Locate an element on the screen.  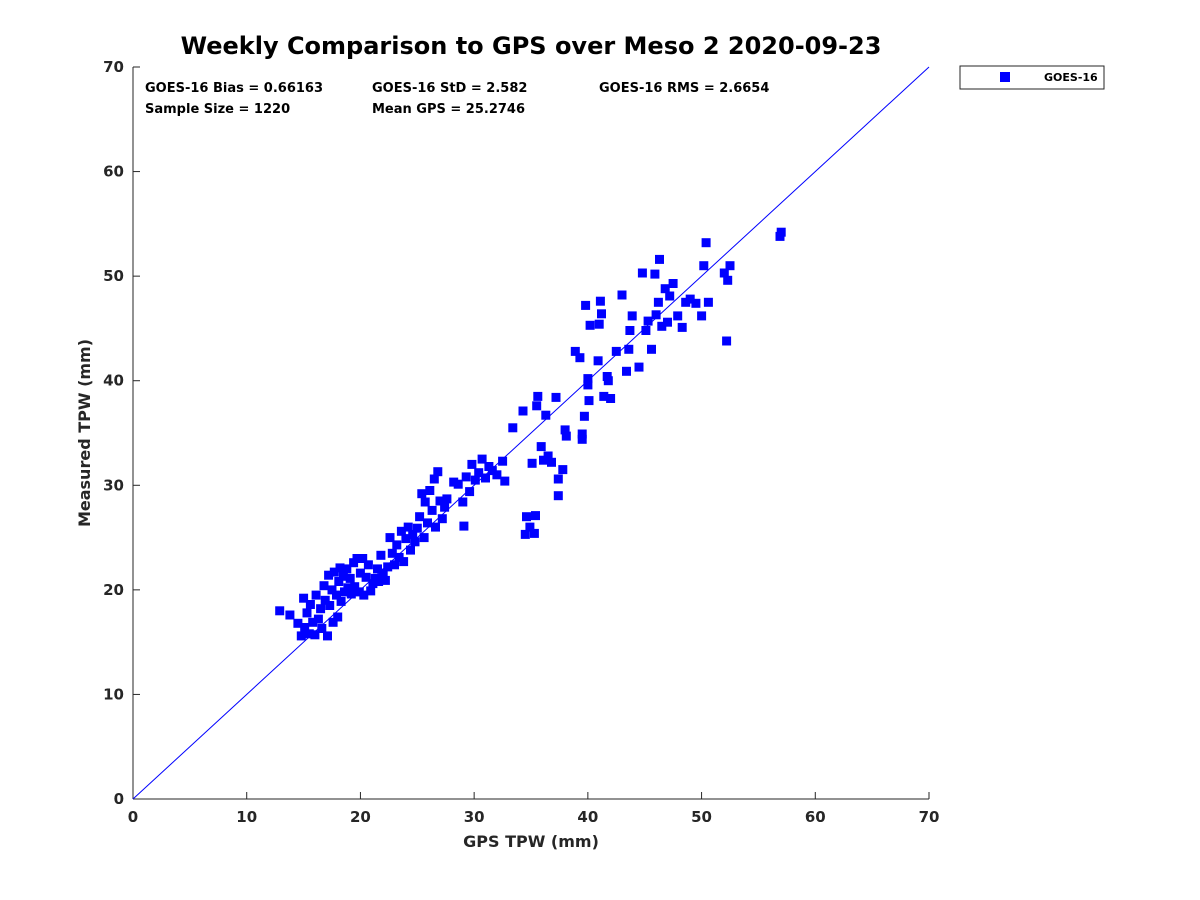
legend-label: GOES-16 is located at coordinates (1071, 77).